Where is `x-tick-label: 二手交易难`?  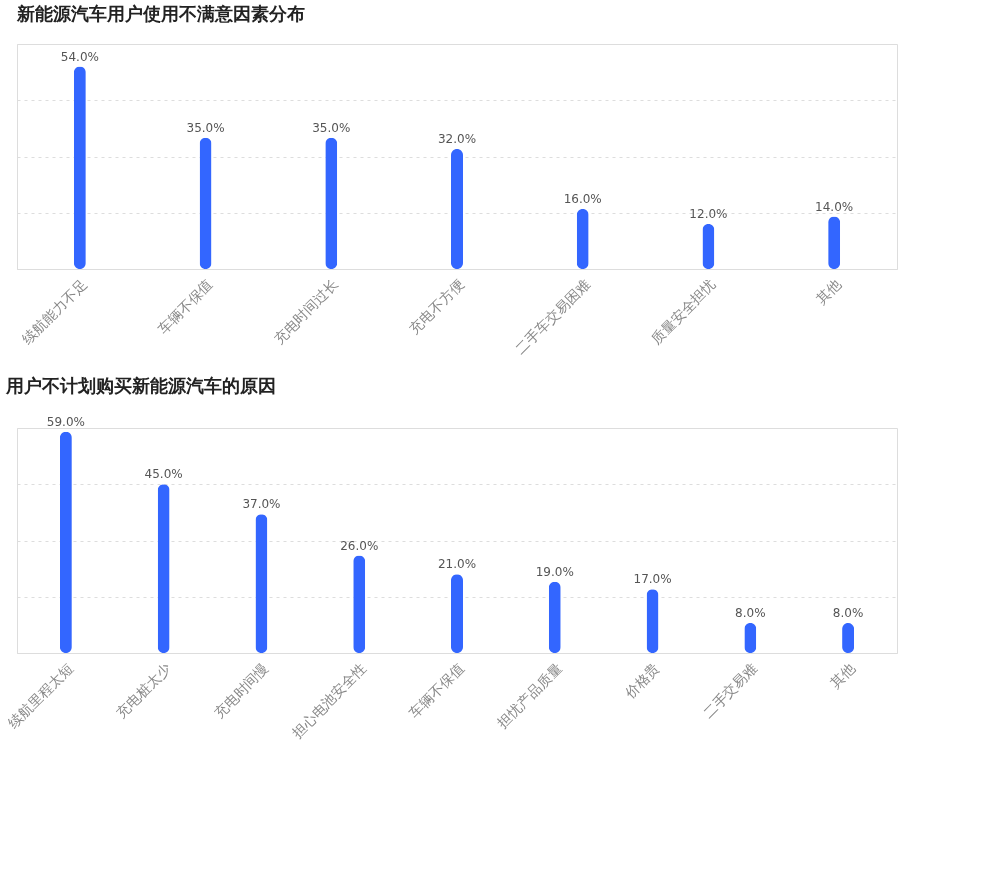
x-tick-label: 二手交易难 is located at coordinates (730, 690).